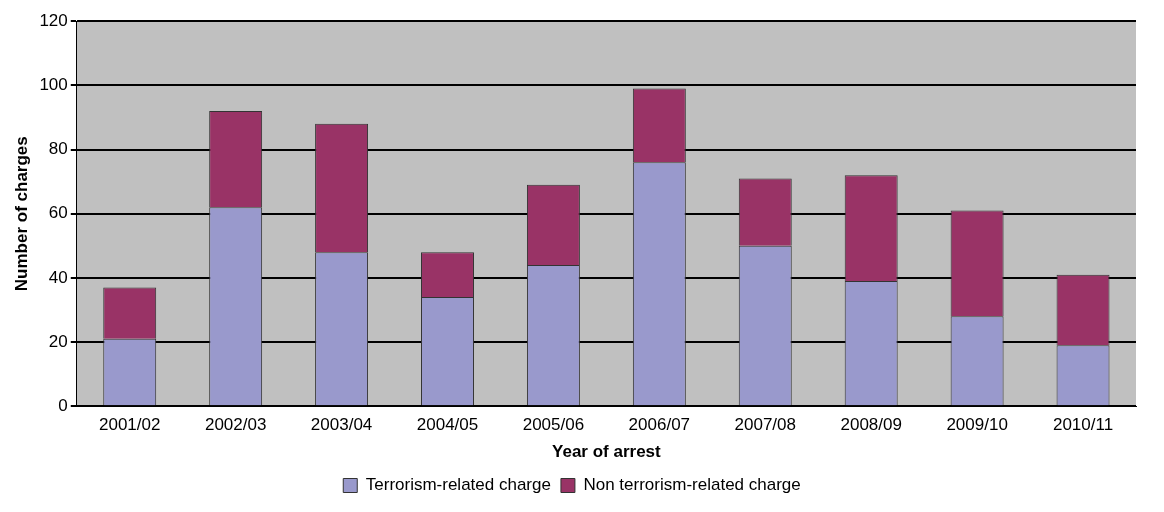 The image size is (1164, 512). I want to click on x-axis-title: Year of arrest, so click(607, 452).